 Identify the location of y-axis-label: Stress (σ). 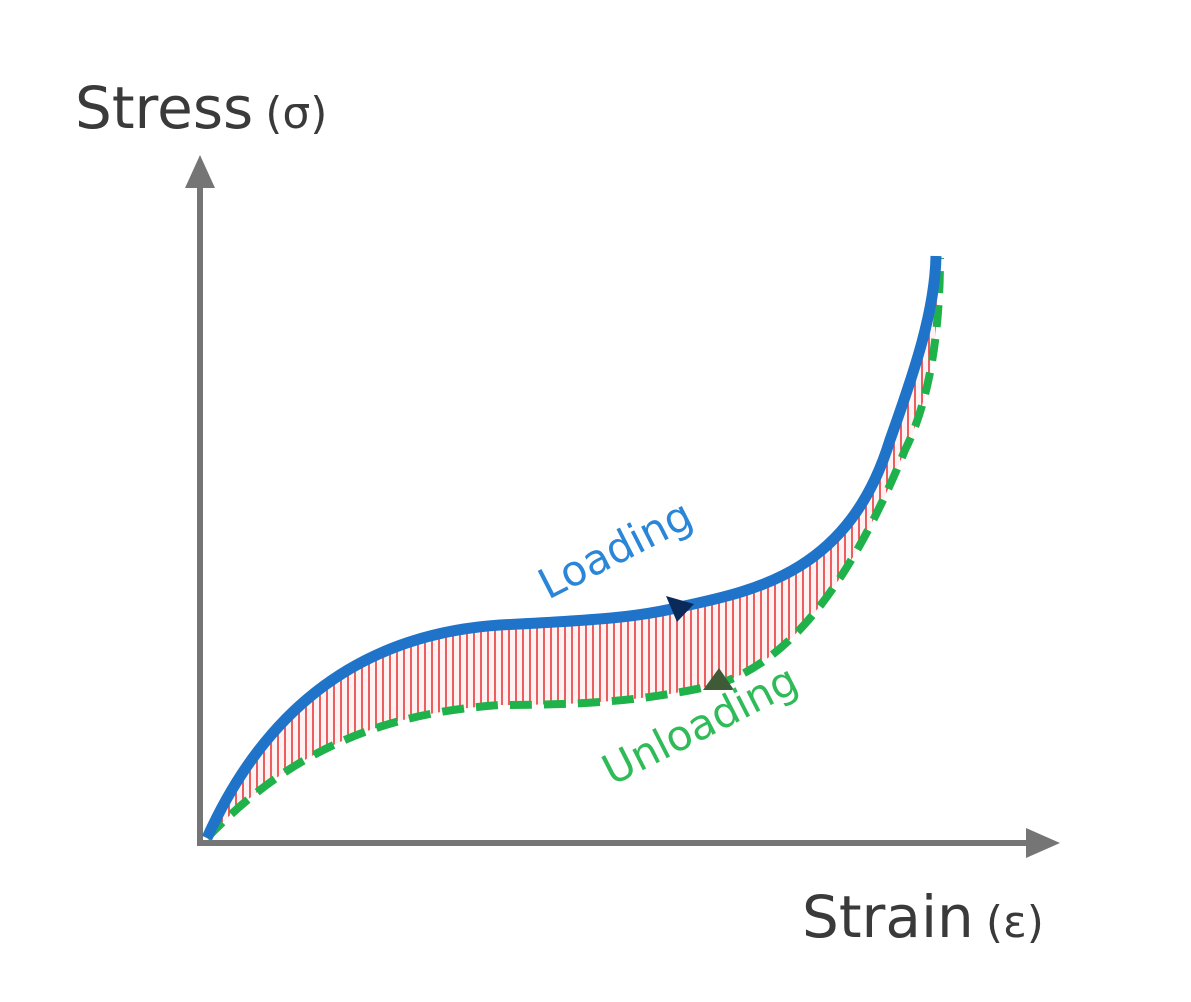
(201, 108).